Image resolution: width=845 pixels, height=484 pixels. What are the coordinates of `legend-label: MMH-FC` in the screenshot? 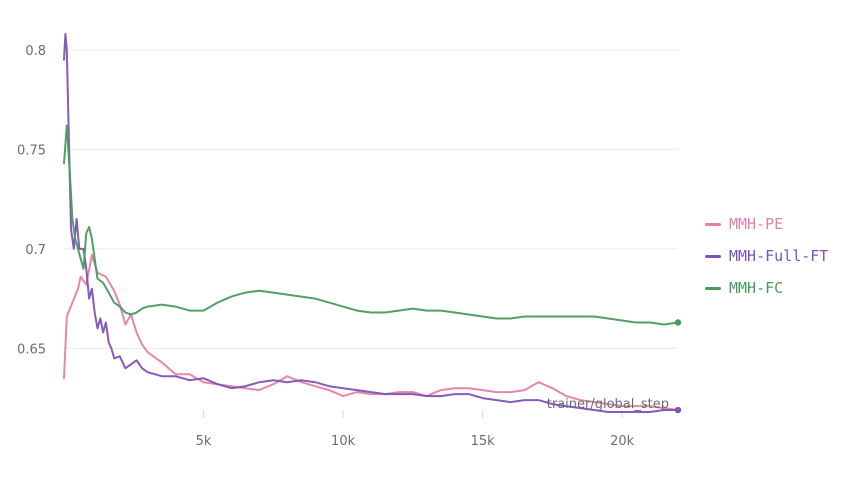 It's located at (756, 288).